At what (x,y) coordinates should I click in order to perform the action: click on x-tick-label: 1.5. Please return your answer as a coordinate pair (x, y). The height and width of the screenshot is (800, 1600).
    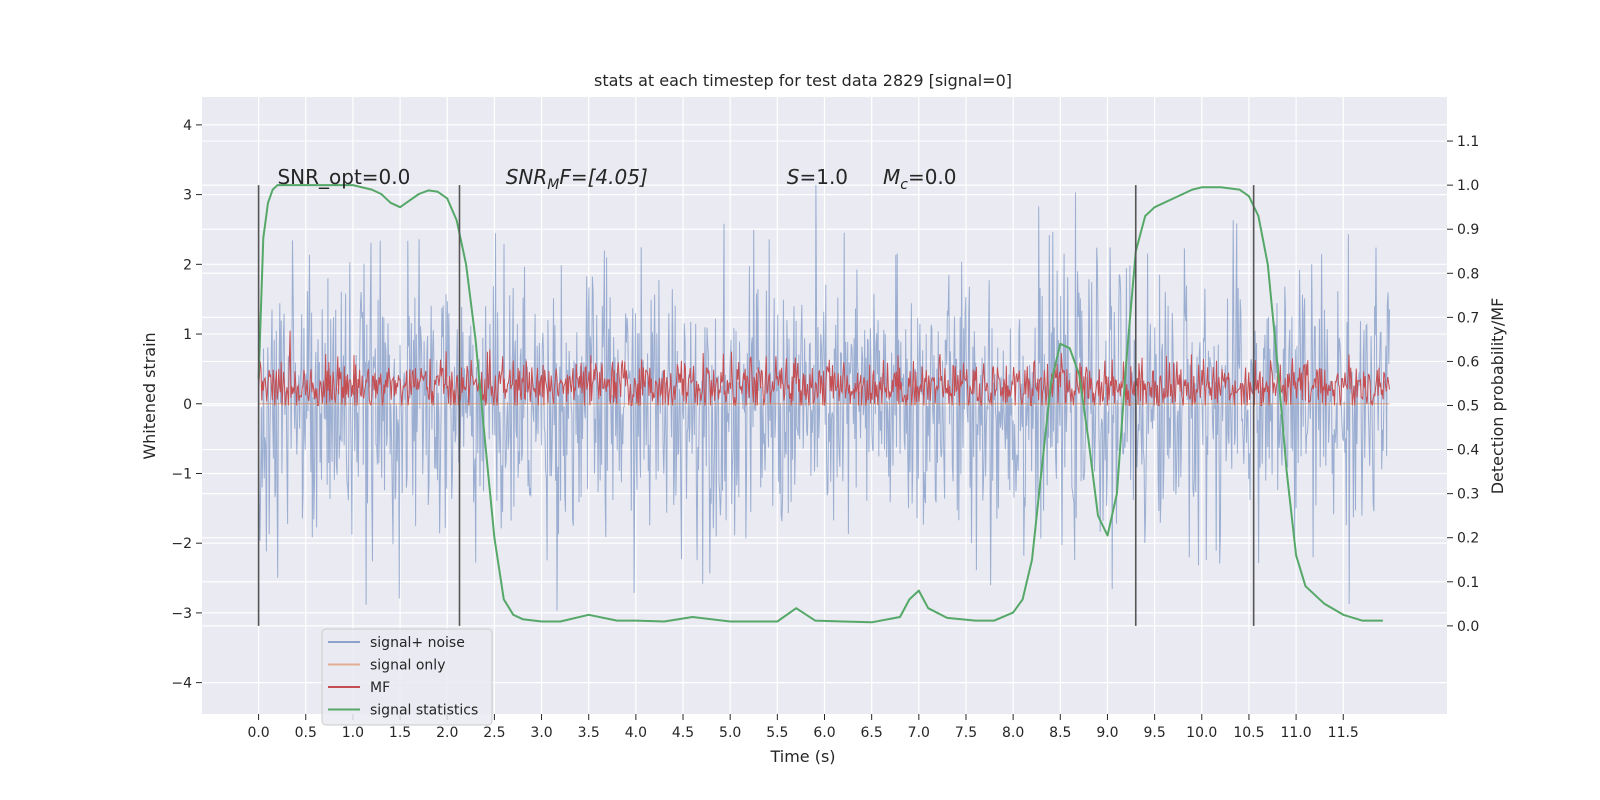
    Looking at the image, I should click on (400, 733).